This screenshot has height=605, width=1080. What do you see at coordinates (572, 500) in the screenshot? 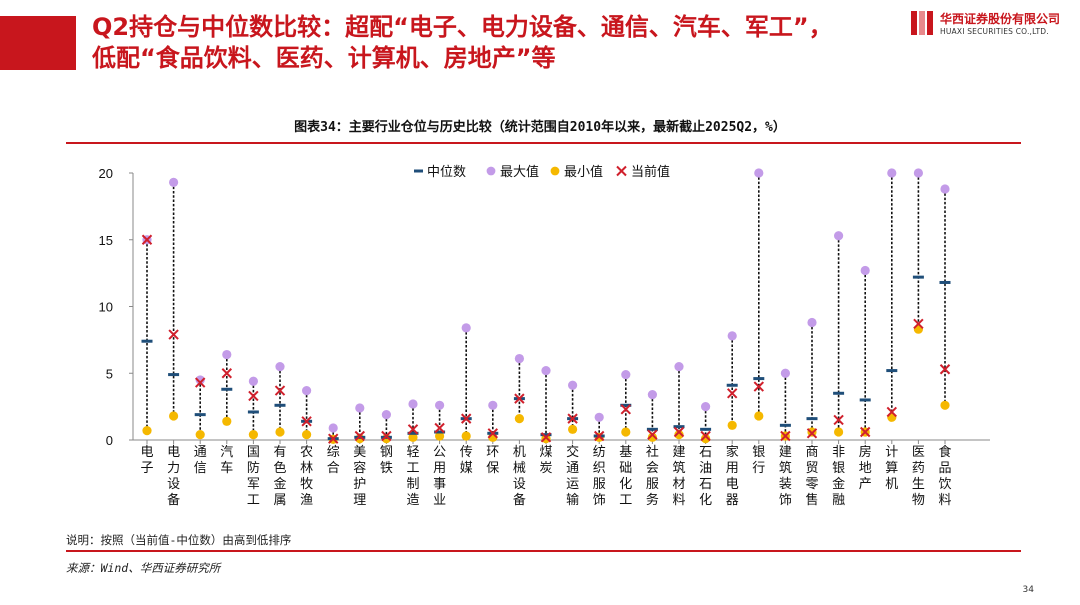
I see `category-label-char: 输` at bounding box center [572, 500].